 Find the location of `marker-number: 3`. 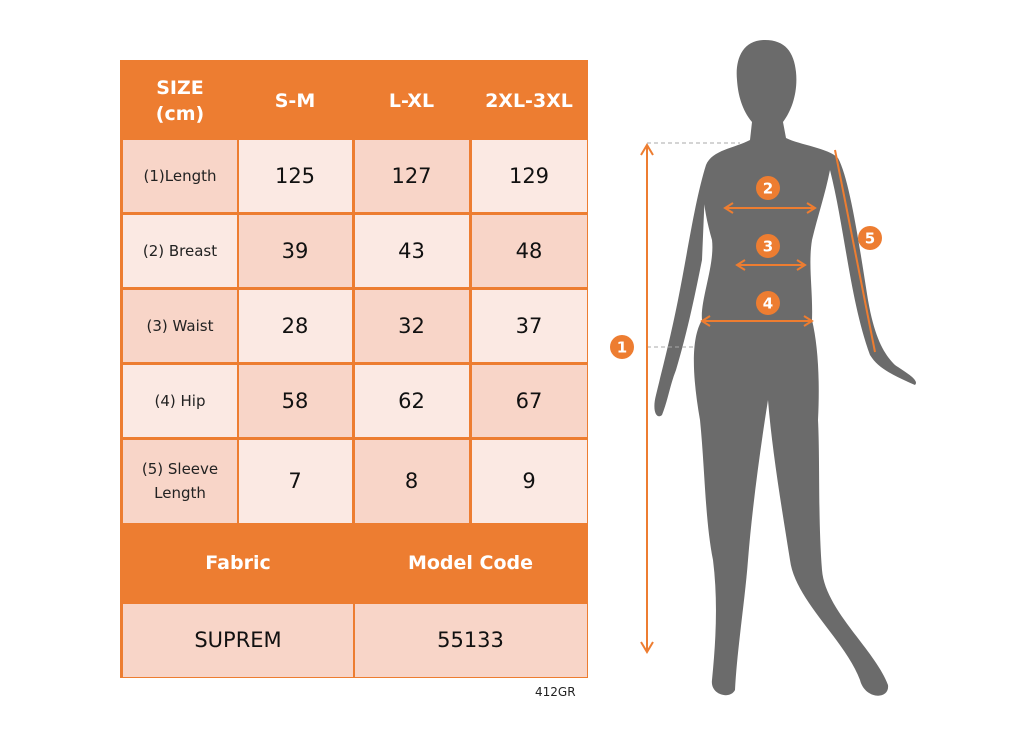

marker-number: 3 is located at coordinates (768, 247).